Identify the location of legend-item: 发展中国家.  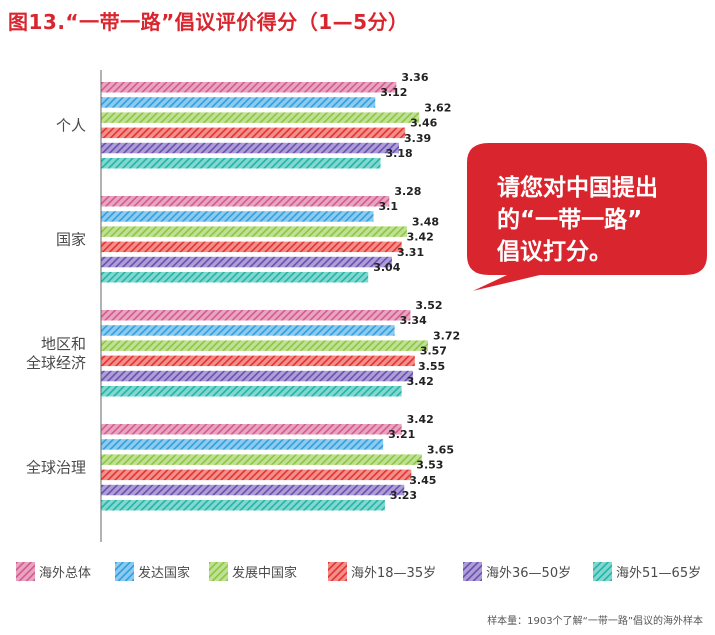
(253, 571).